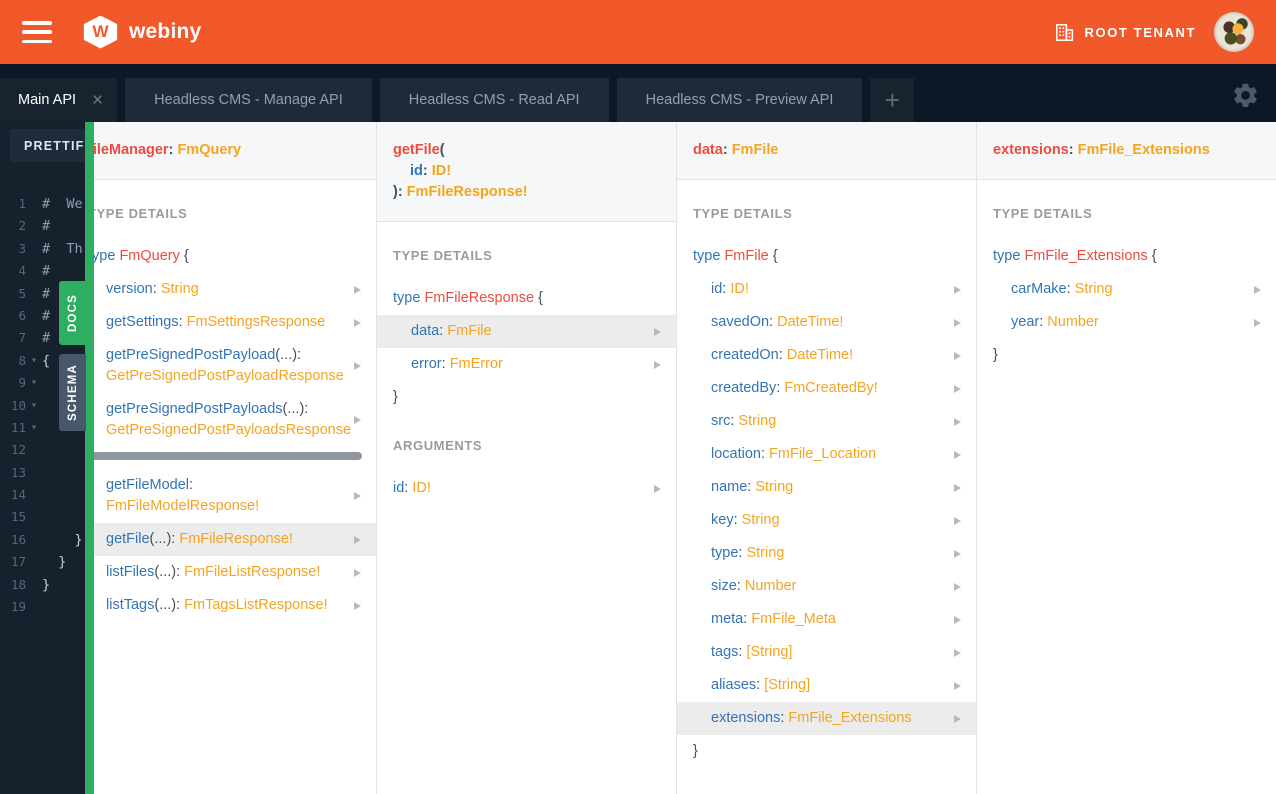  Describe the element at coordinates (34, 271) in the screenshot. I see `fold-gutter` at that location.